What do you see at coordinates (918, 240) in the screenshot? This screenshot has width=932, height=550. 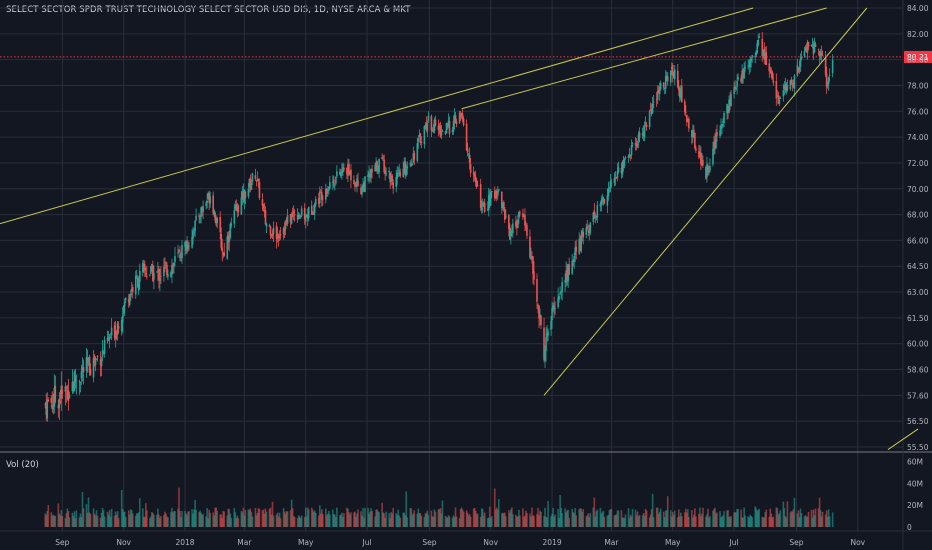 I see `price-tick-label: 66.00` at bounding box center [918, 240].